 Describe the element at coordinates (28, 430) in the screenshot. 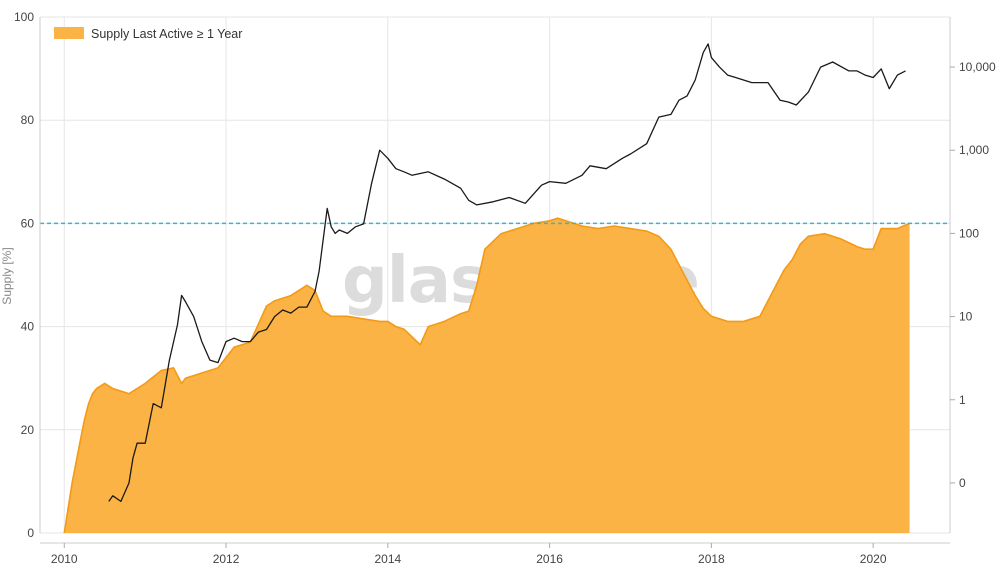

I see `y-tick-label-20: 20` at that location.